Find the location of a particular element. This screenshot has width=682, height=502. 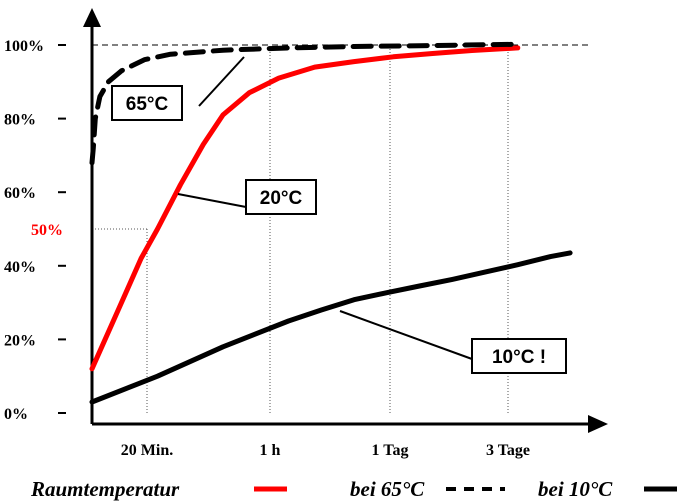

callout-box-bei-65-c is located at coordinates (147, 103).